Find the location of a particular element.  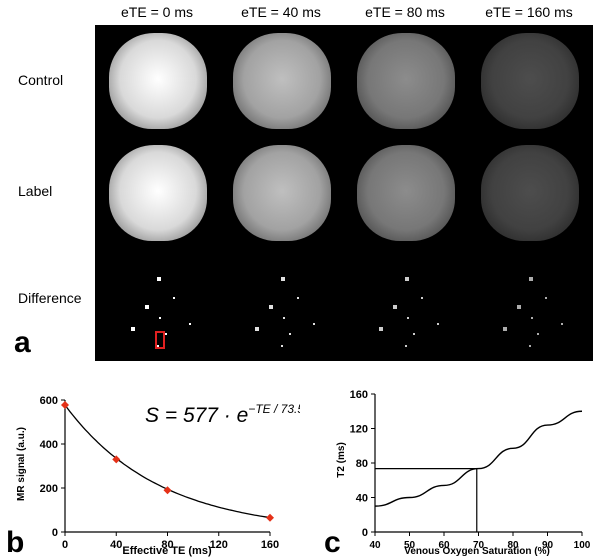

panel-letter-c: c is located at coordinates (332, 542).